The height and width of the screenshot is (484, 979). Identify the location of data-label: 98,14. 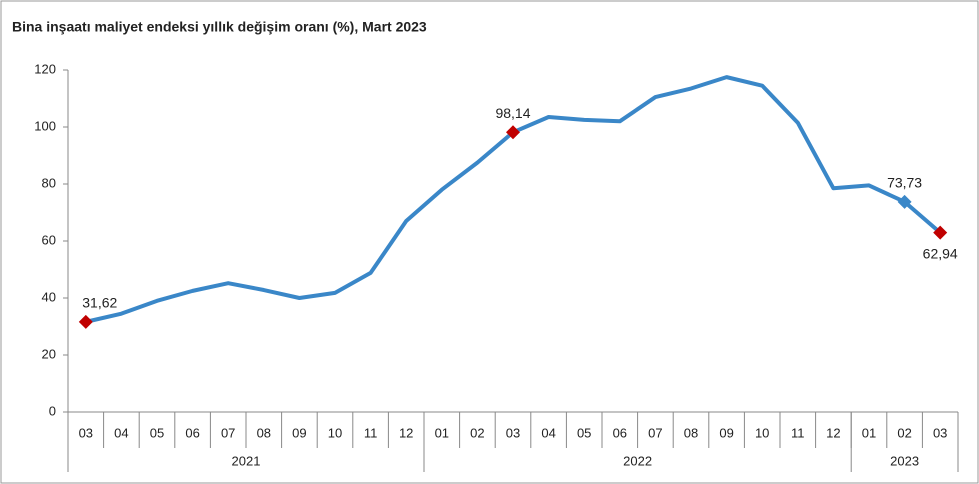
(512, 113).